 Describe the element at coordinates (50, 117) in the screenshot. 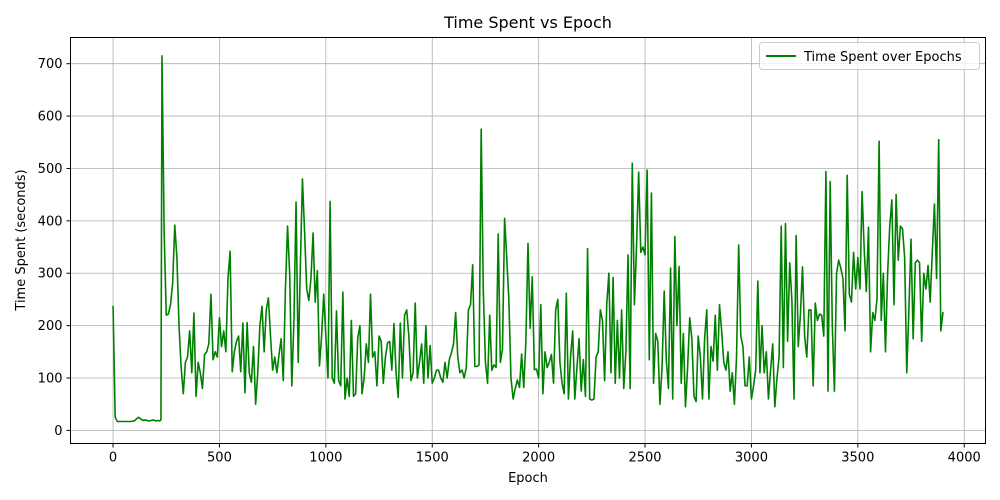

I see `y-tick-label: 600` at that location.